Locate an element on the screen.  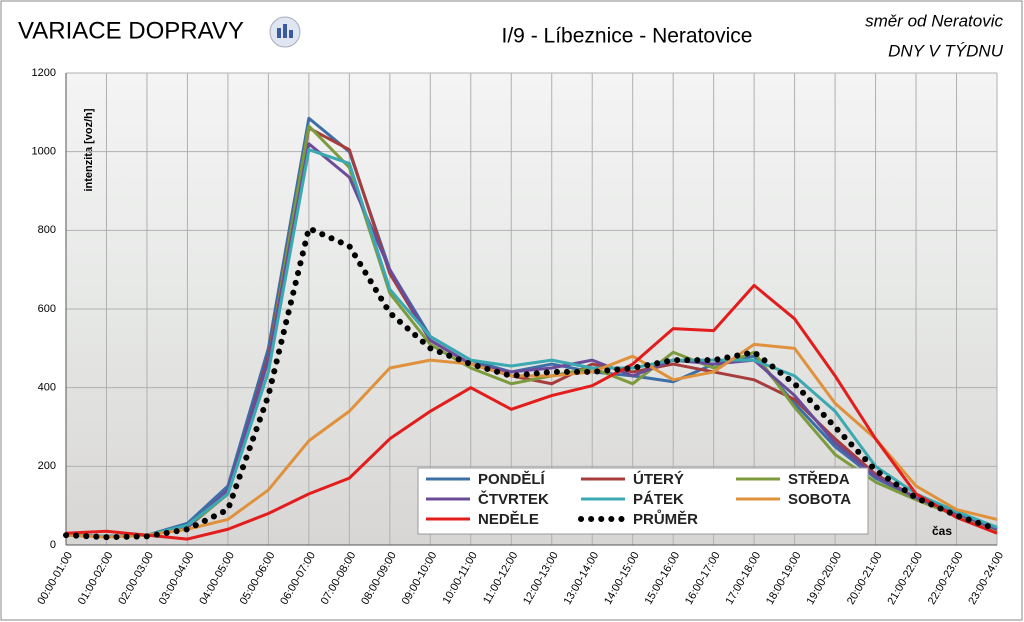
y-axis-label: intenzita [voz/h] is located at coordinates (89, 149).